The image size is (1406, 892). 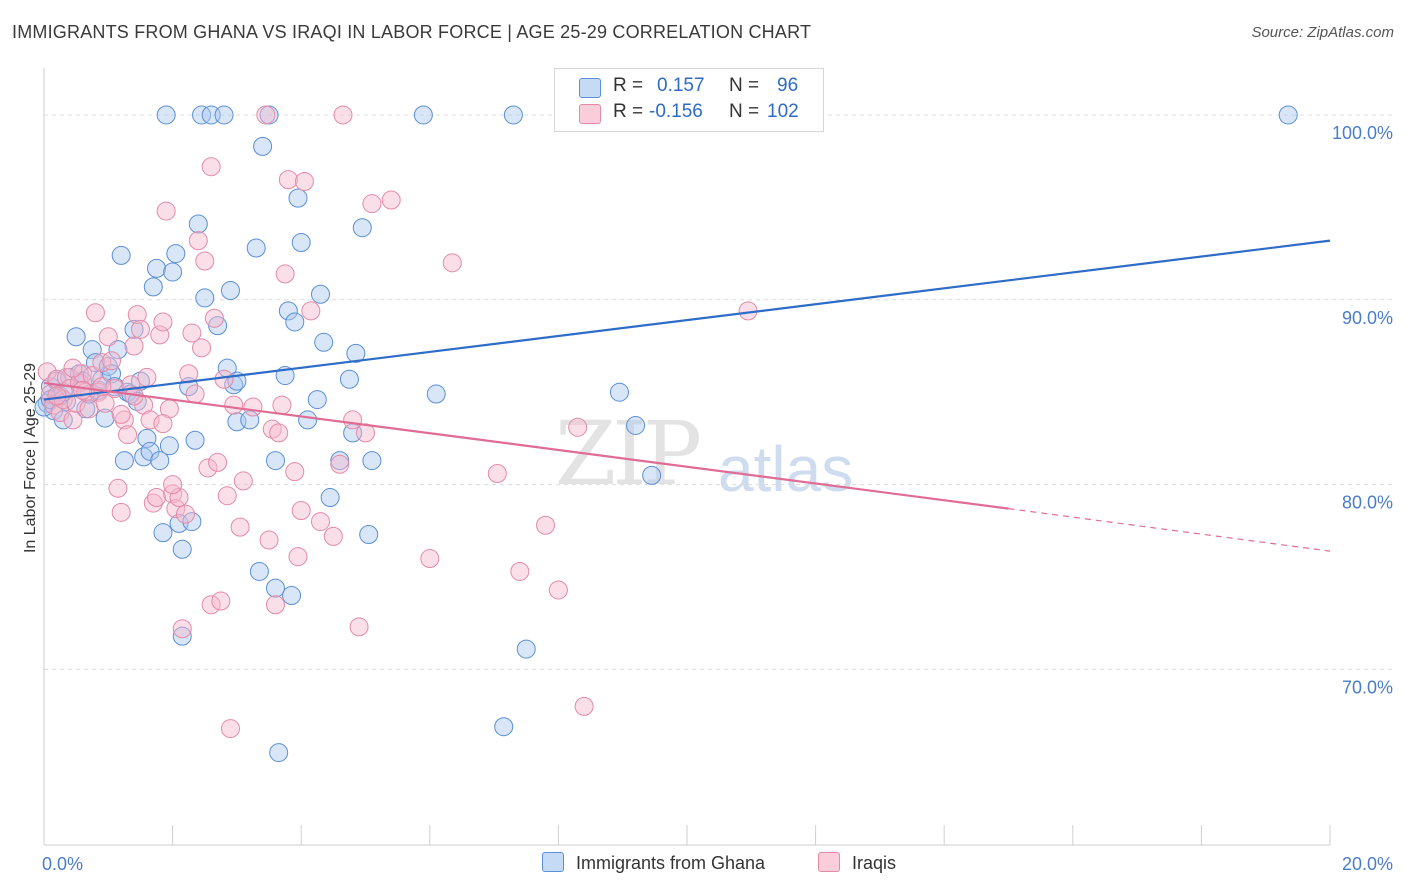 What do you see at coordinates (783, 111) in the screenshot?
I see `n-value: 102` at bounding box center [783, 111].